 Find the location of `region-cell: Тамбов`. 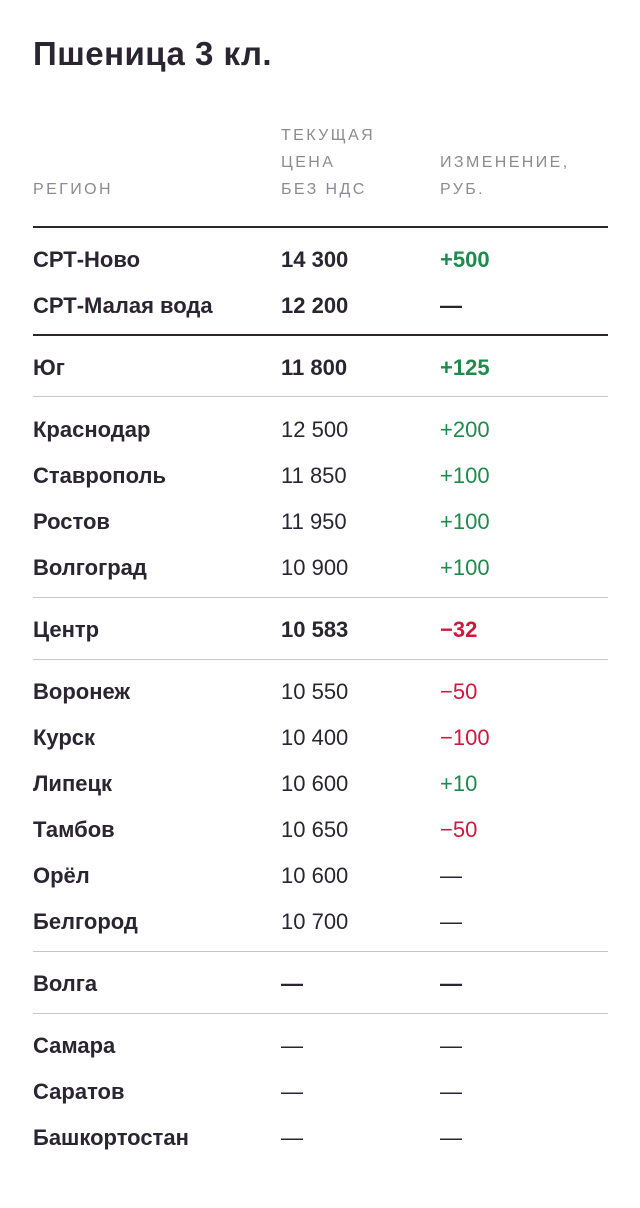

region-cell: Тамбов is located at coordinates (74, 829).